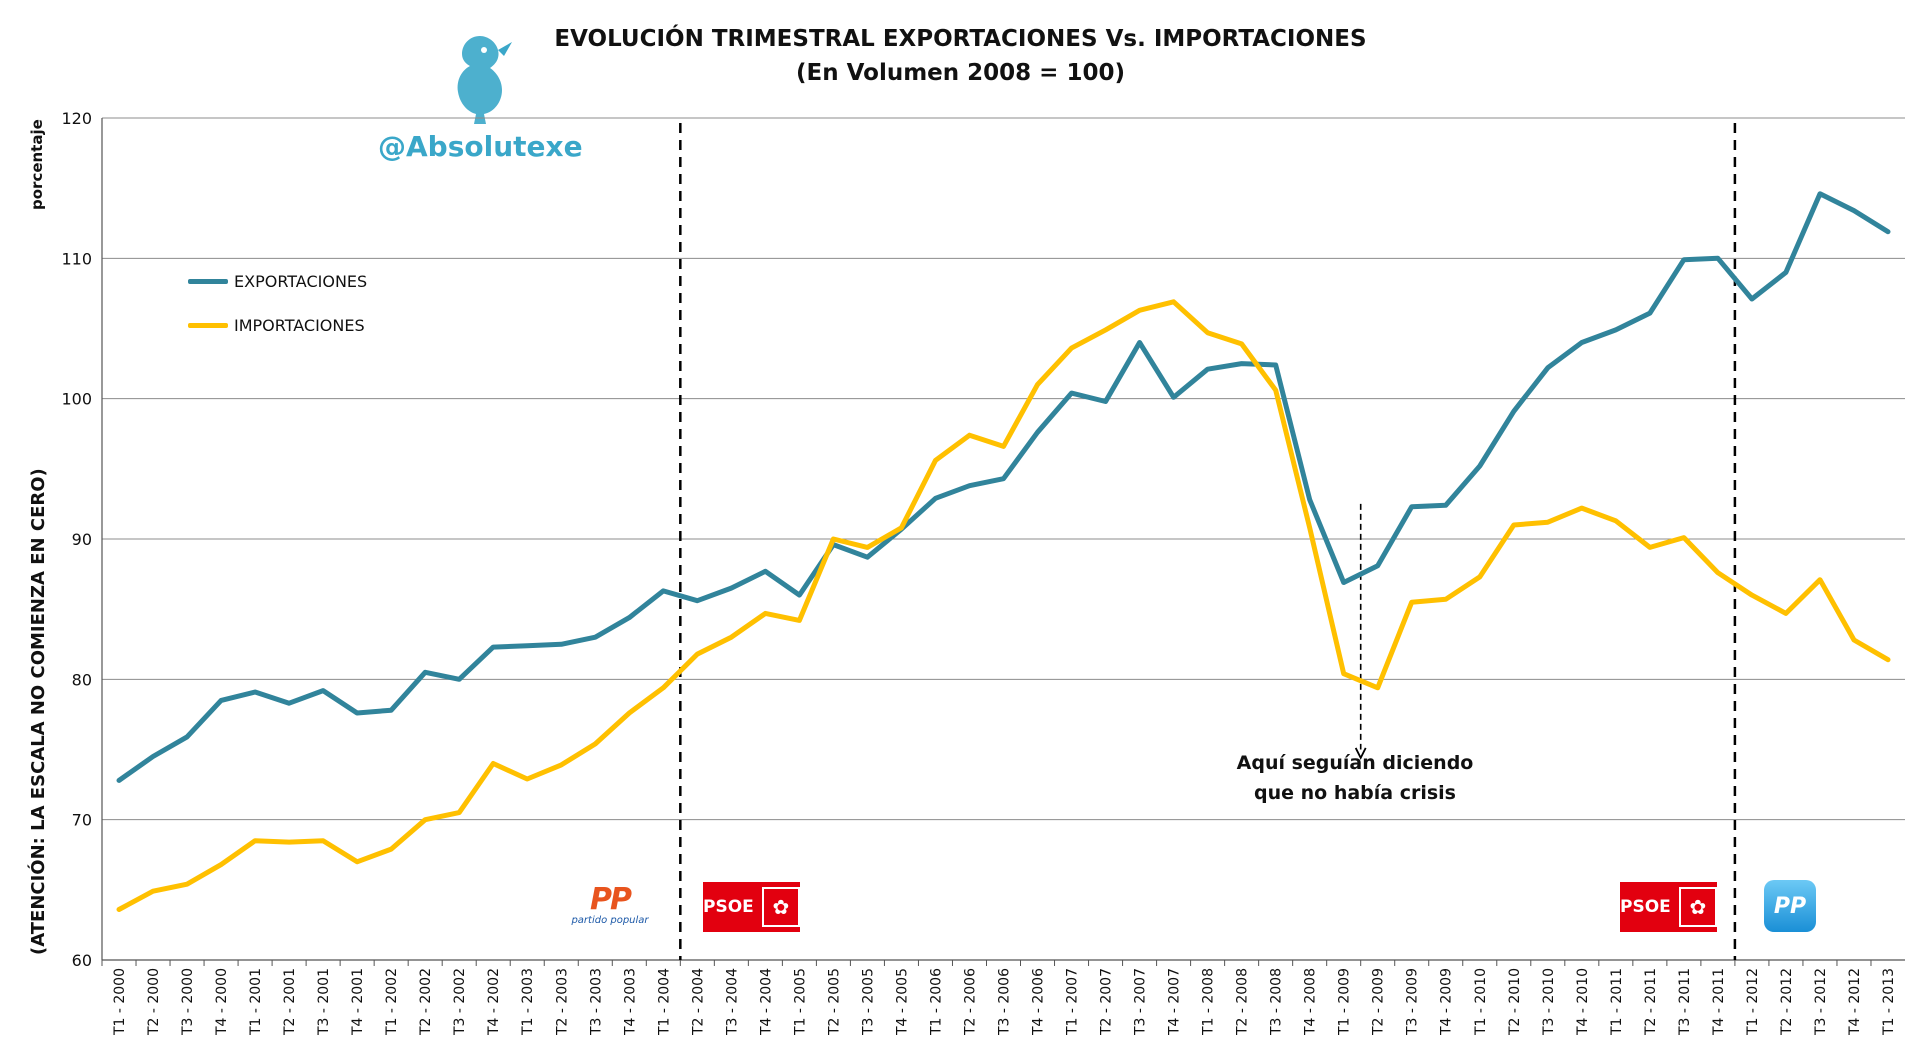  Describe the element at coordinates (562, 1002) in the screenshot. I see `x-tick-label-13: T2 - 2003` at that location.